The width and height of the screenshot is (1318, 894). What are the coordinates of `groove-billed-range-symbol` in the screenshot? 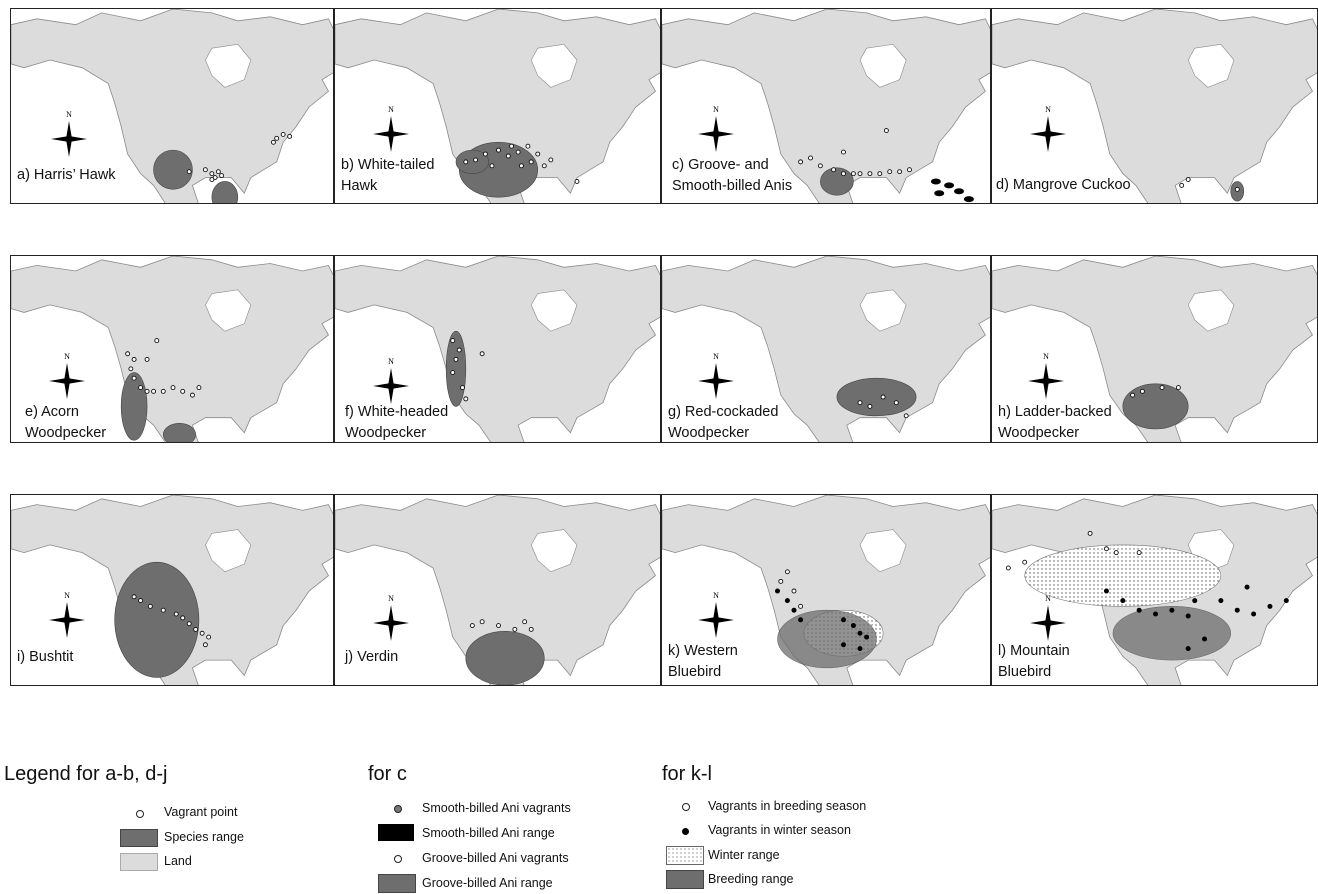 It's located at (397, 883).